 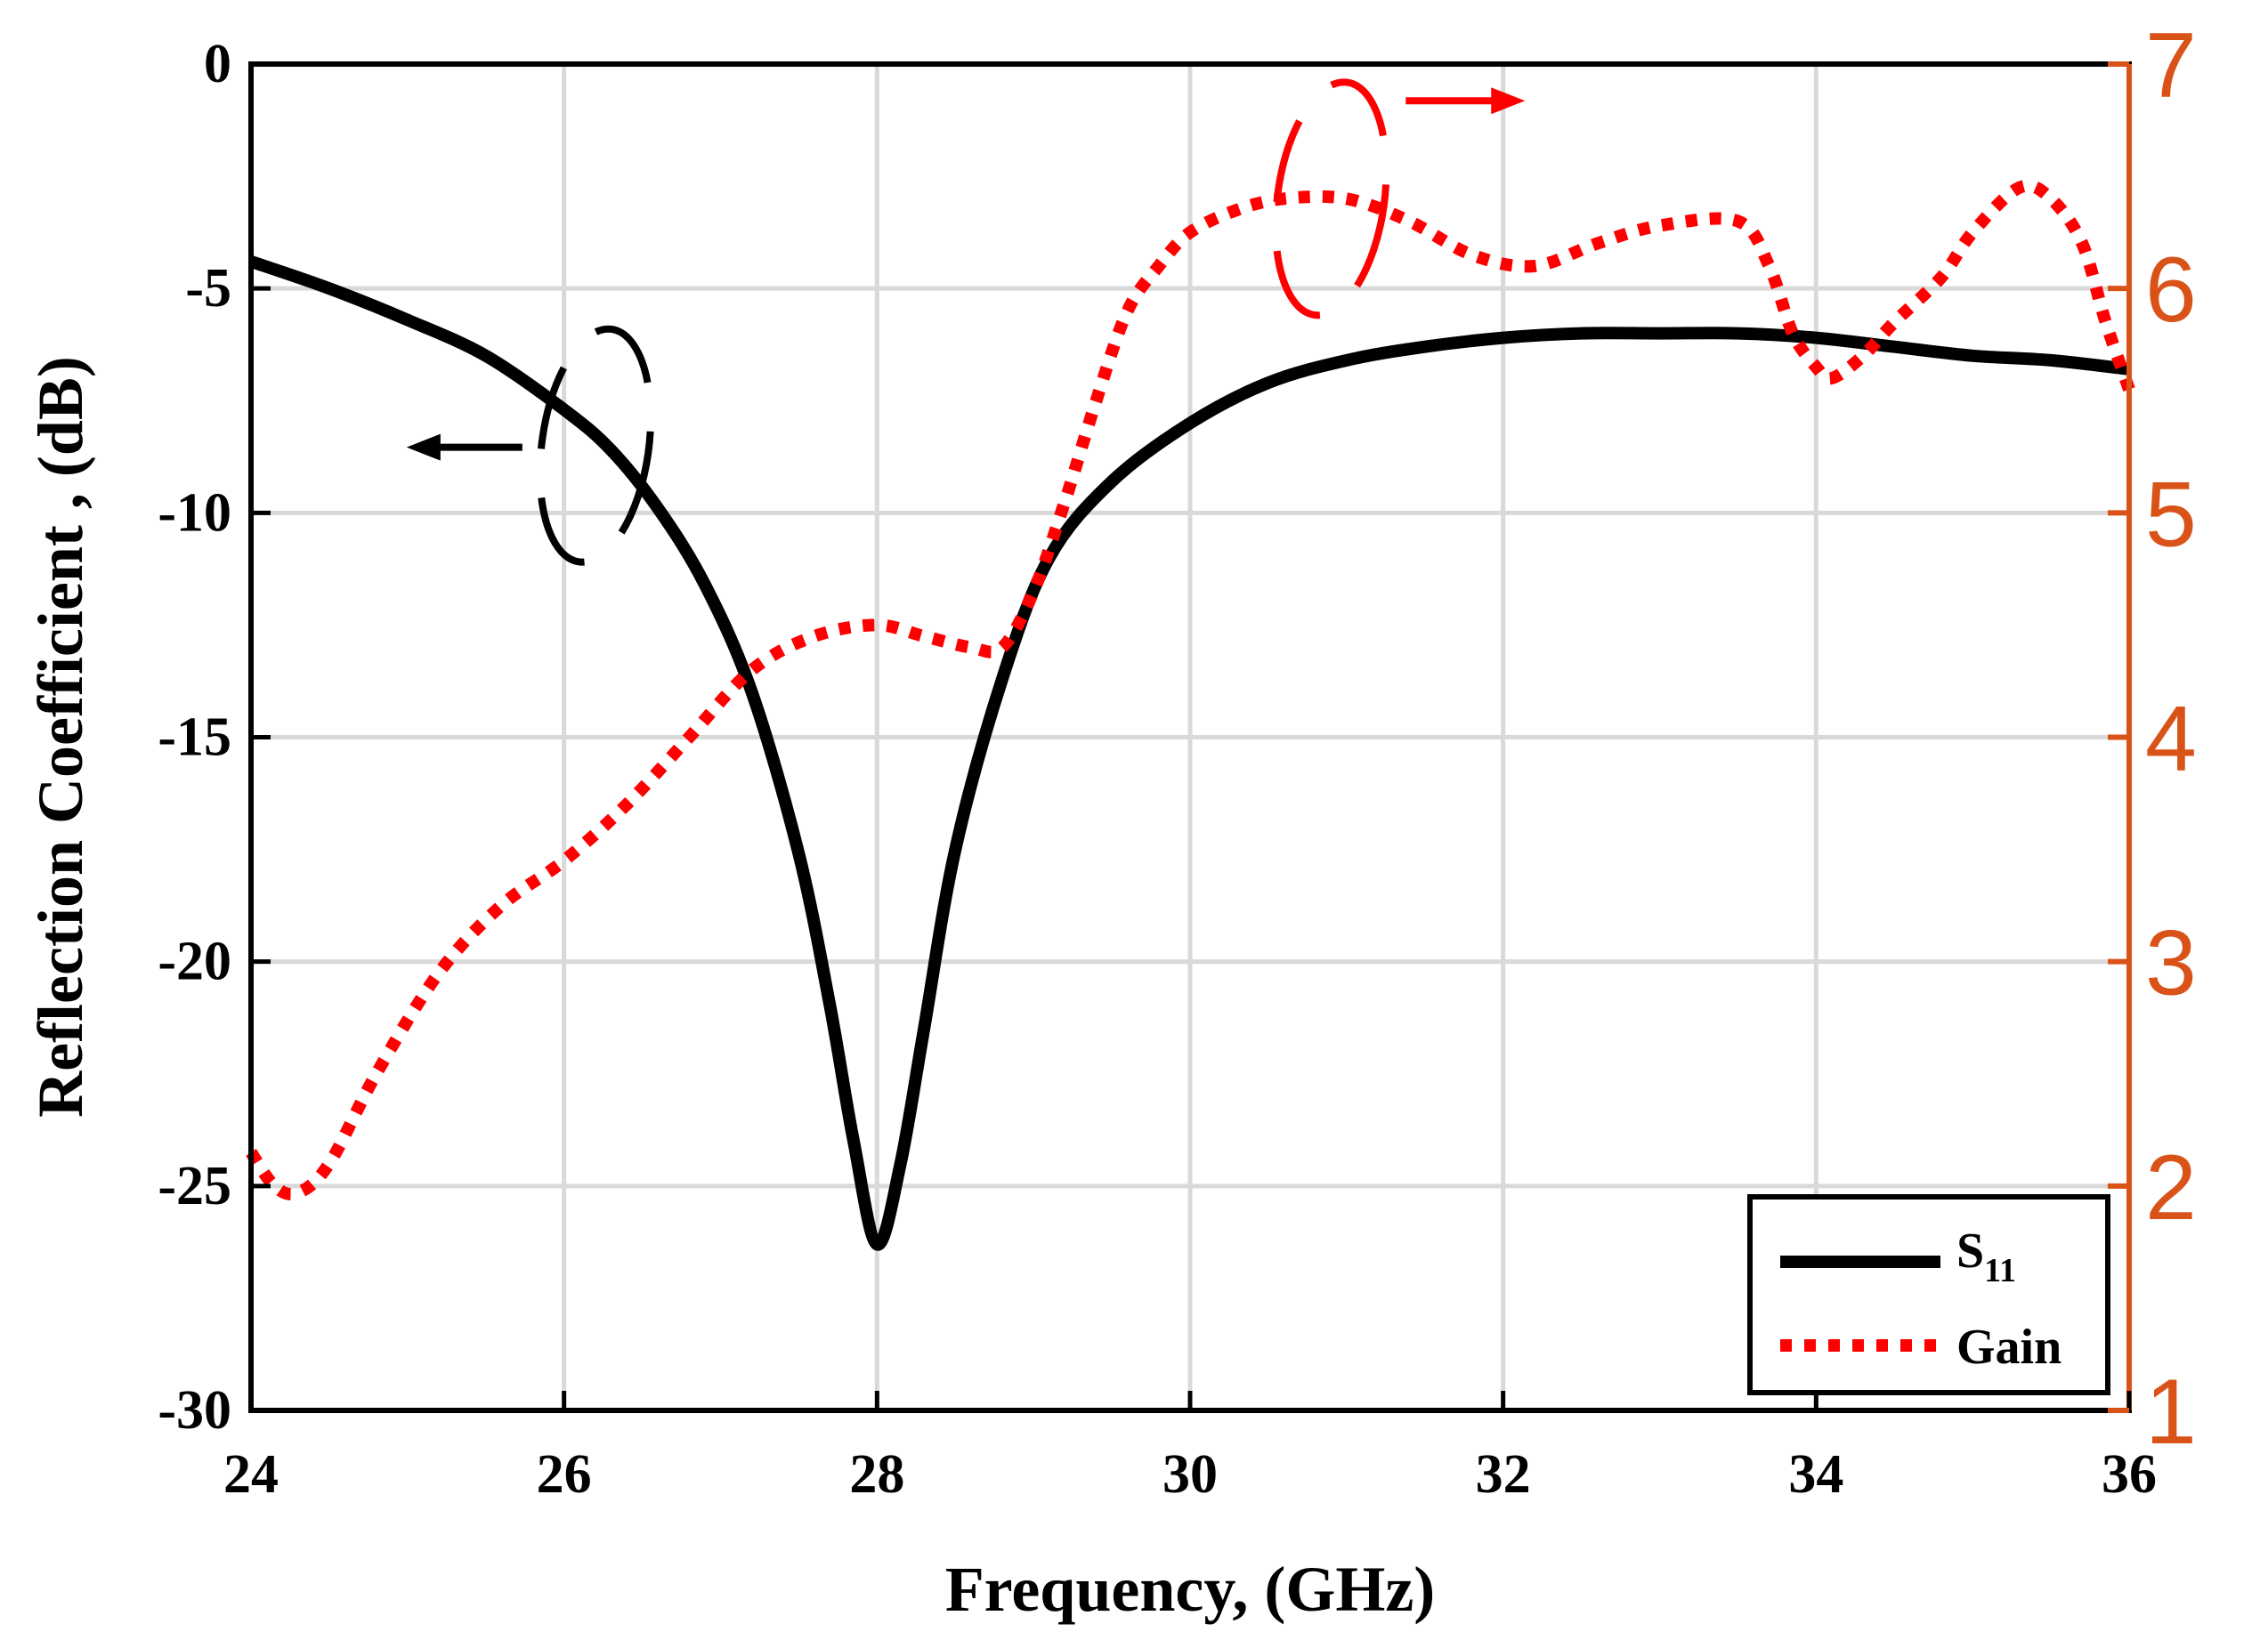 What do you see at coordinates (966, 322) in the screenshot?
I see `annotation-layer` at bounding box center [966, 322].